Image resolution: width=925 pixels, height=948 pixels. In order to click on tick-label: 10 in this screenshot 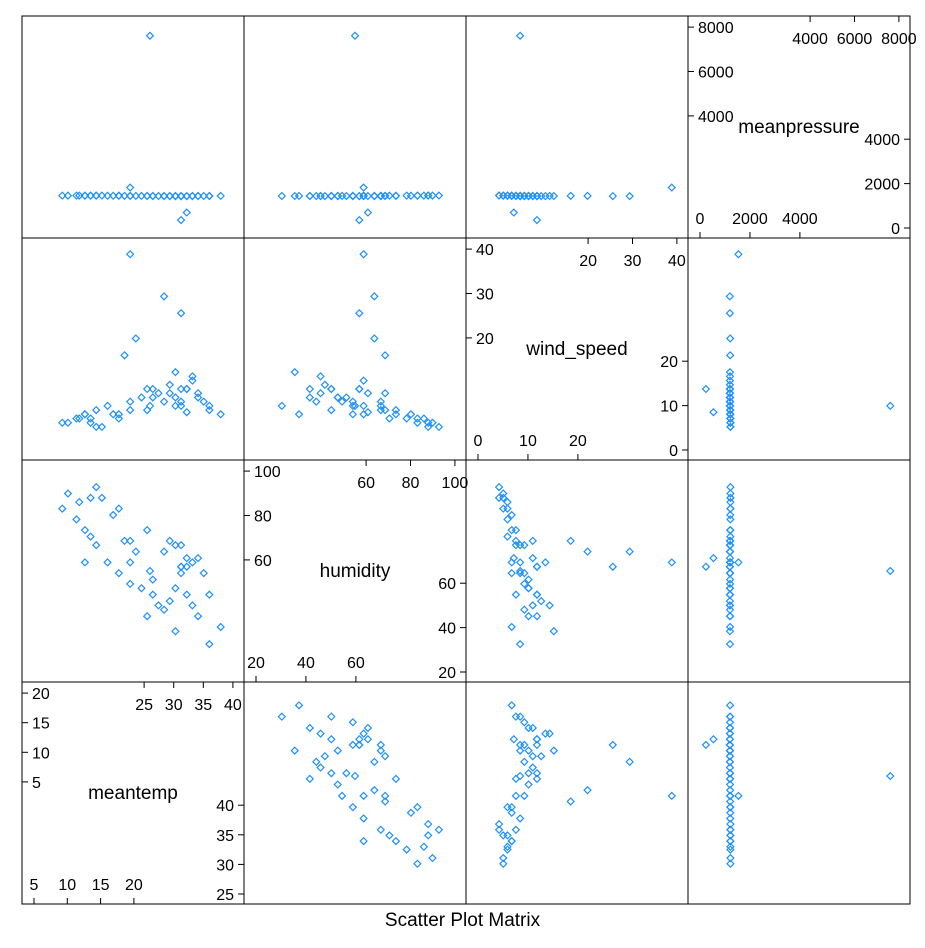, I will do `click(669, 407)`.